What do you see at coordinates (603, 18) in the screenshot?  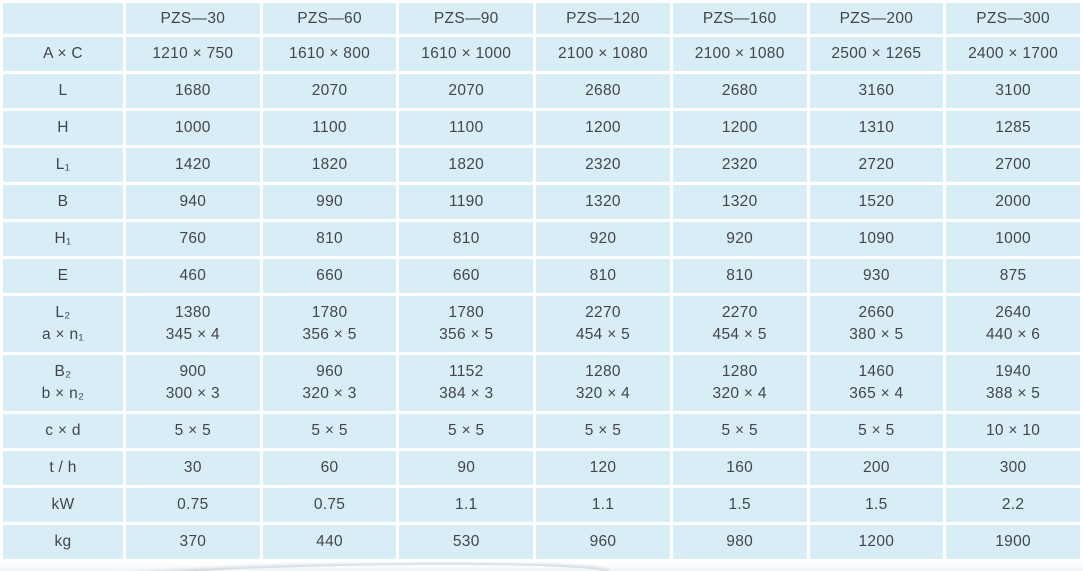 I see `column-header: PZS—120` at bounding box center [603, 18].